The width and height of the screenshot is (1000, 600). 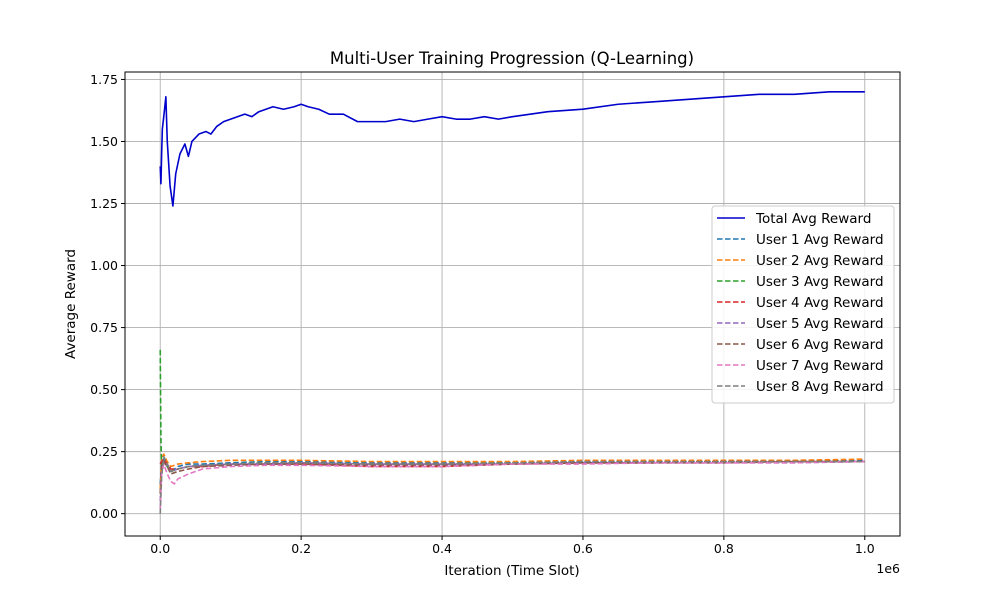 What do you see at coordinates (813, 219) in the screenshot?
I see `legend-label: Total Avg Reward` at bounding box center [813, 219].